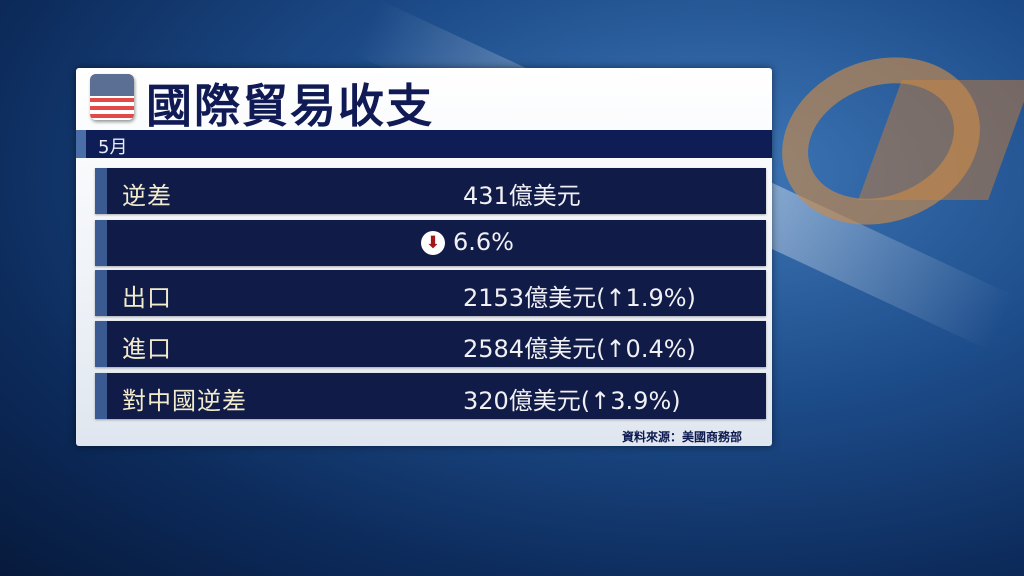 This screenshot has width=1024, height=576. Describe the element at coordinates (572, 401) in the screenshot. I see `row-value: 320億美元(↑3.9%)` at that location.